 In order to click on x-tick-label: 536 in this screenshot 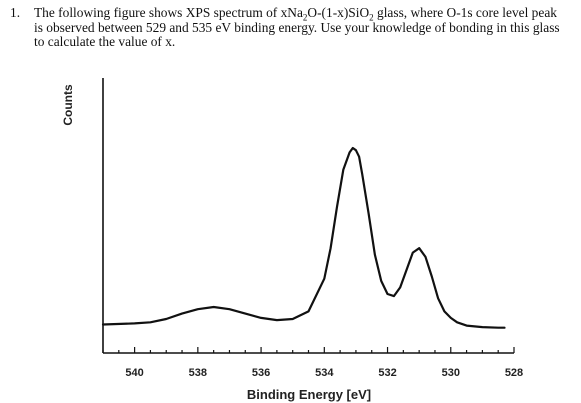, I will do `click(261, 373)`.